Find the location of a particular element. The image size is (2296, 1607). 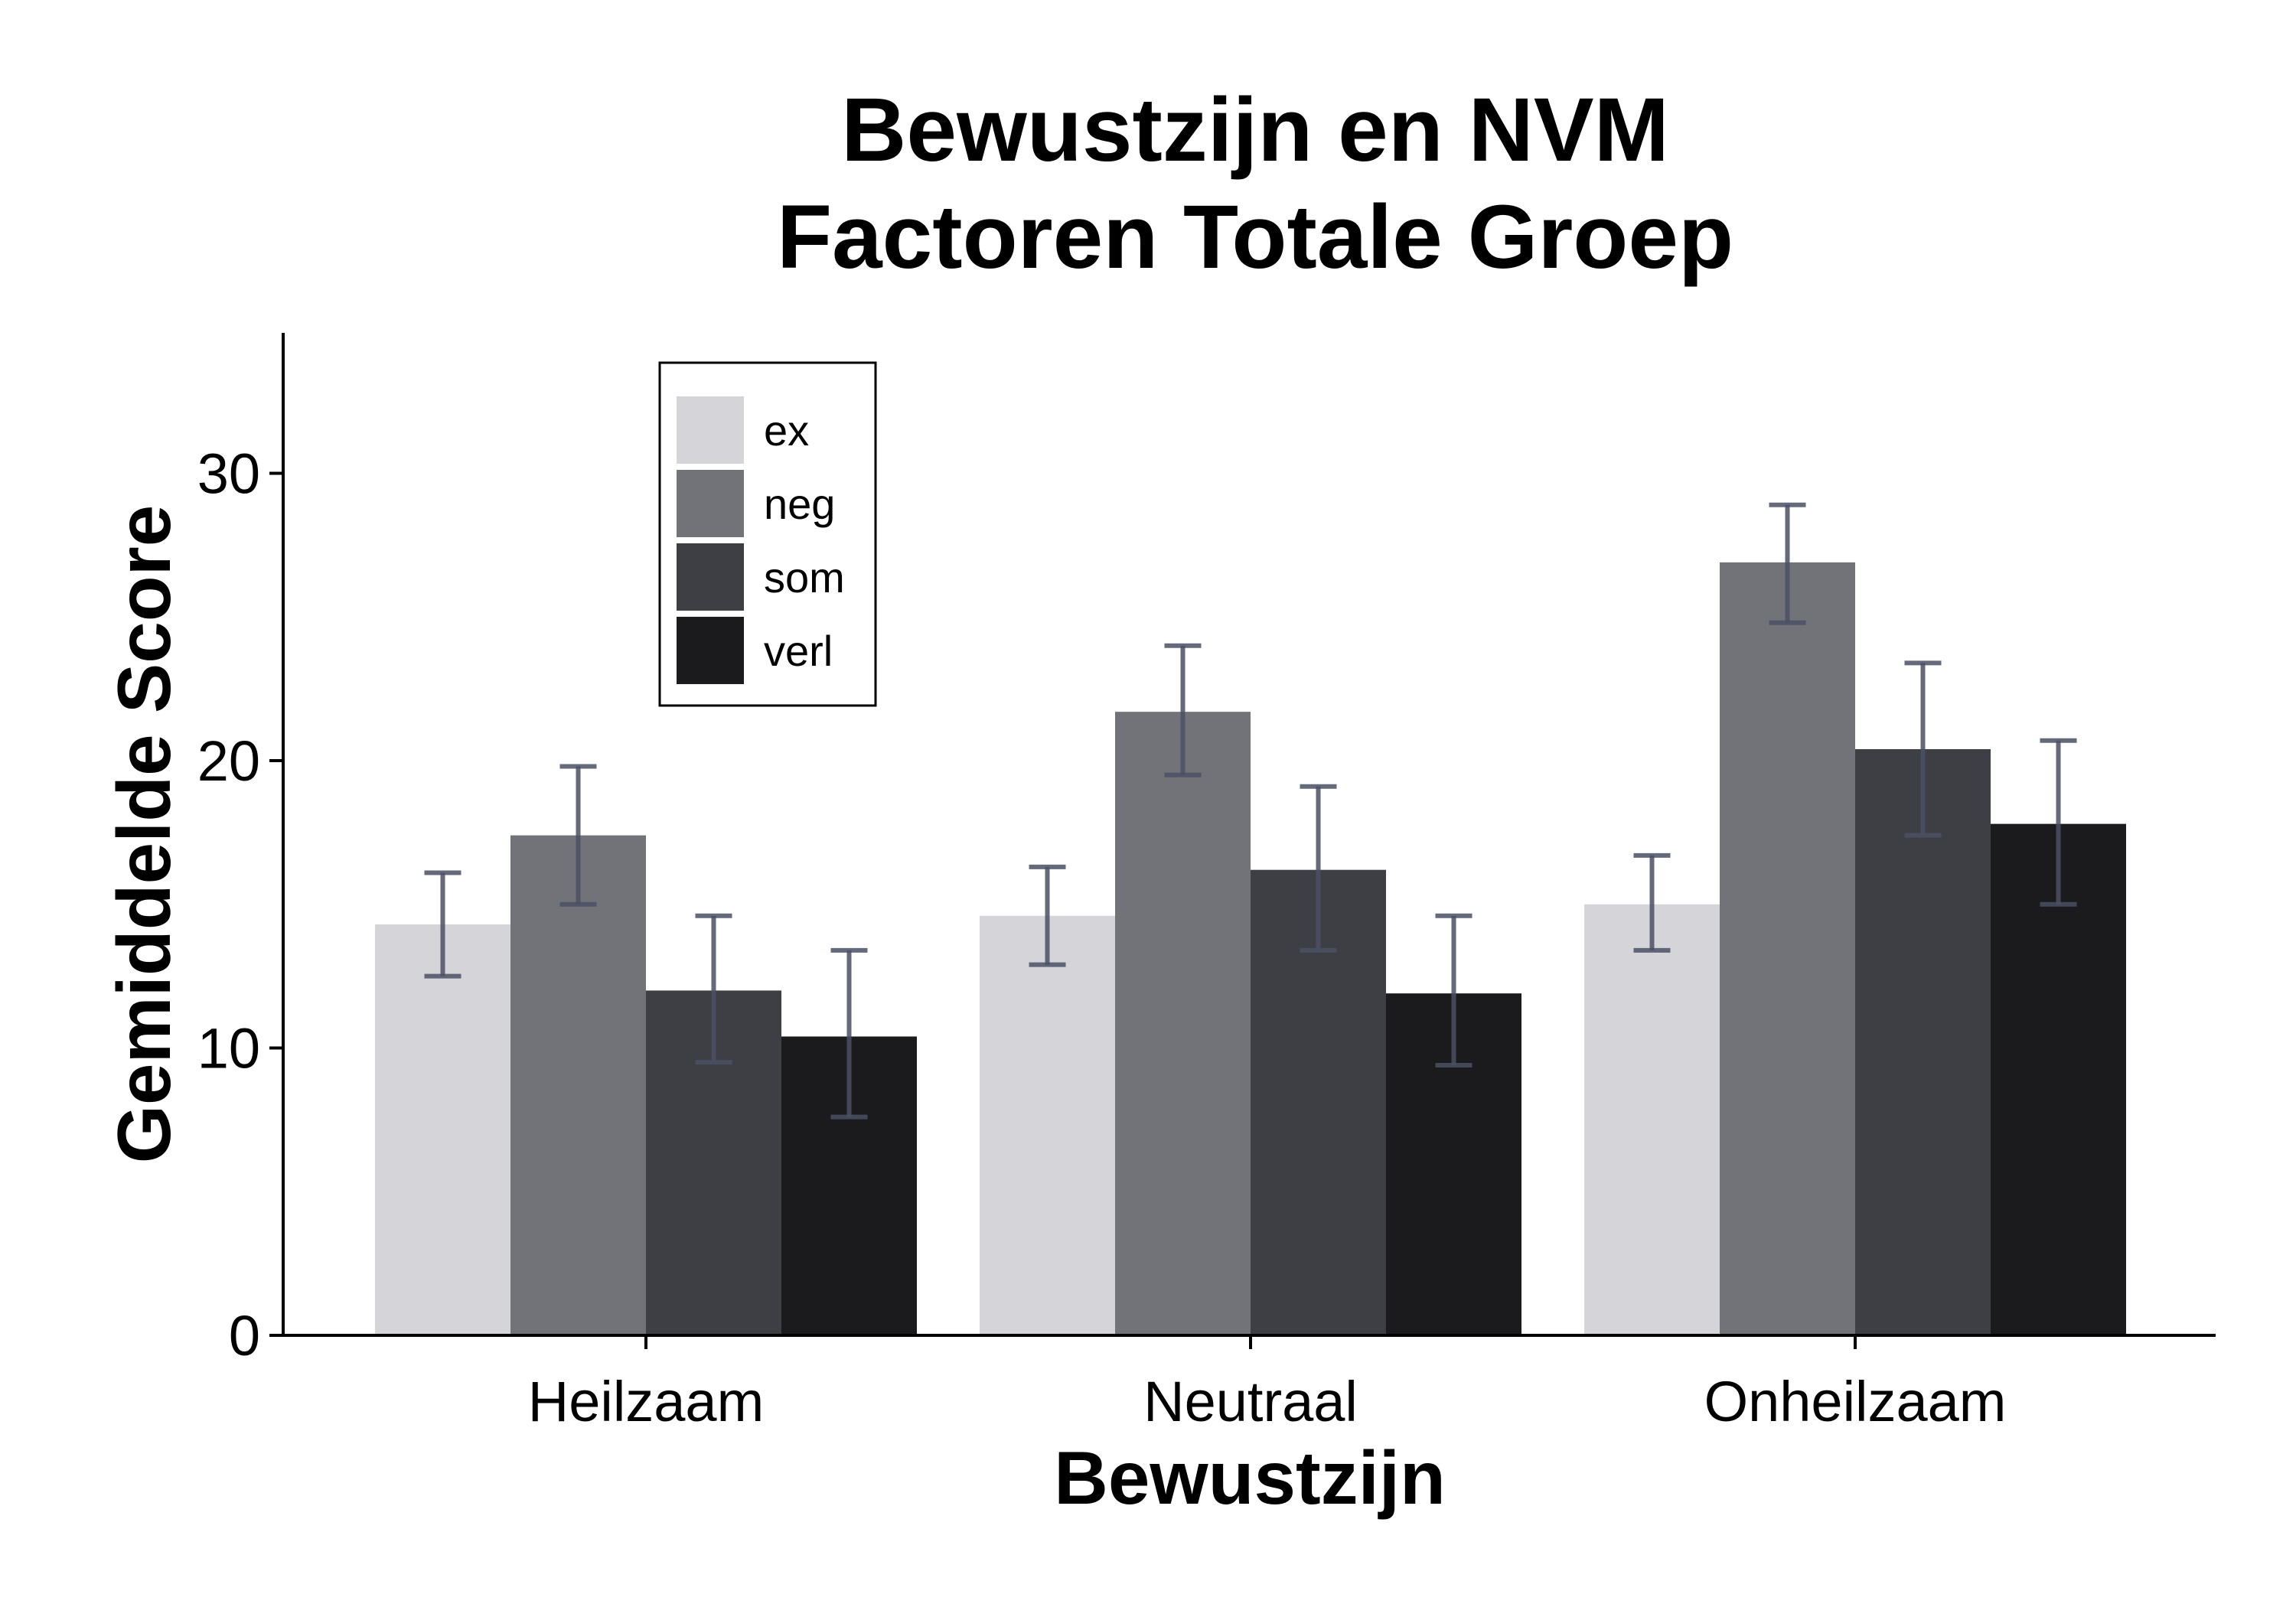

chart-title: Bewustzijn en NVM Factoren Totale Groep is located at coordinates (1255, 184).